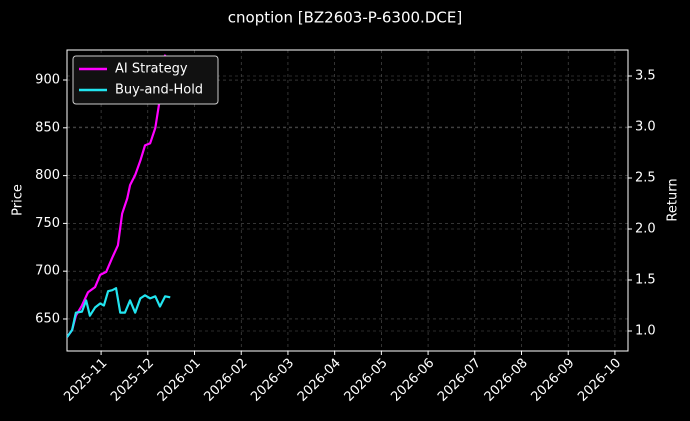  What do you see at coordinates (645, 178) in the screenshot?
I see `y2-tick-label: 2.5` at bounding box center [645, 178].